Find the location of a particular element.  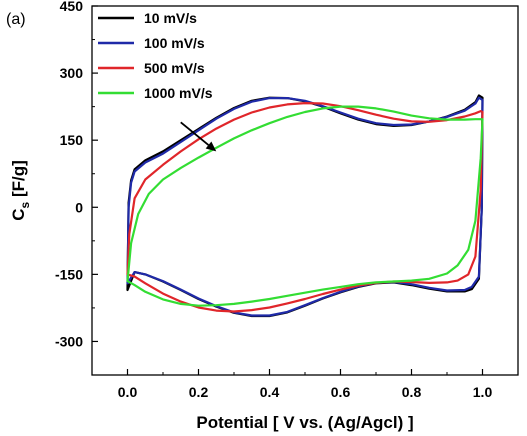

scan-rate-arrow is located at coordinates (198, 136).